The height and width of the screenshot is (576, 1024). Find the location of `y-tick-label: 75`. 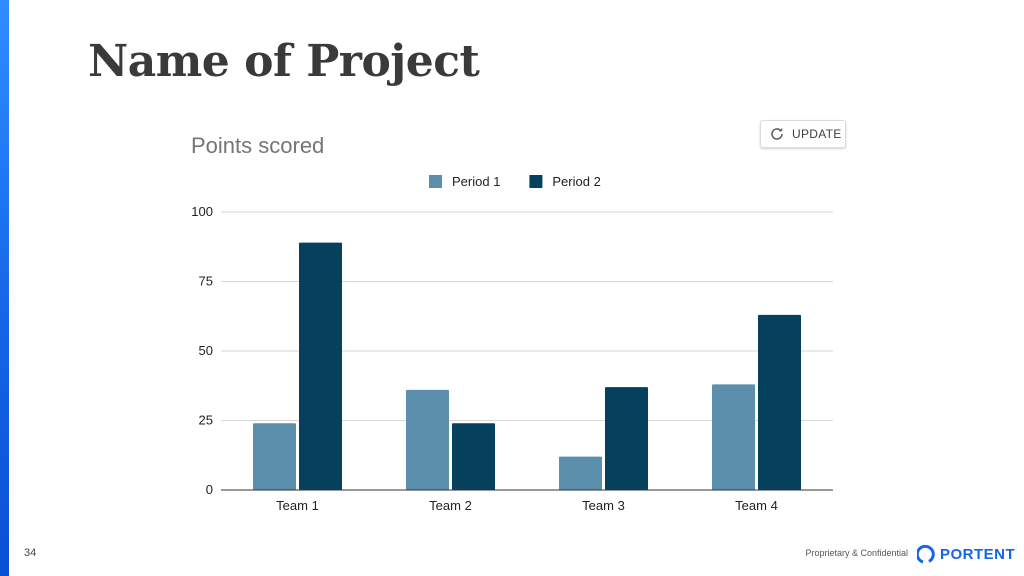

y-tick-label: 75 is located at coordinates (206, 281).